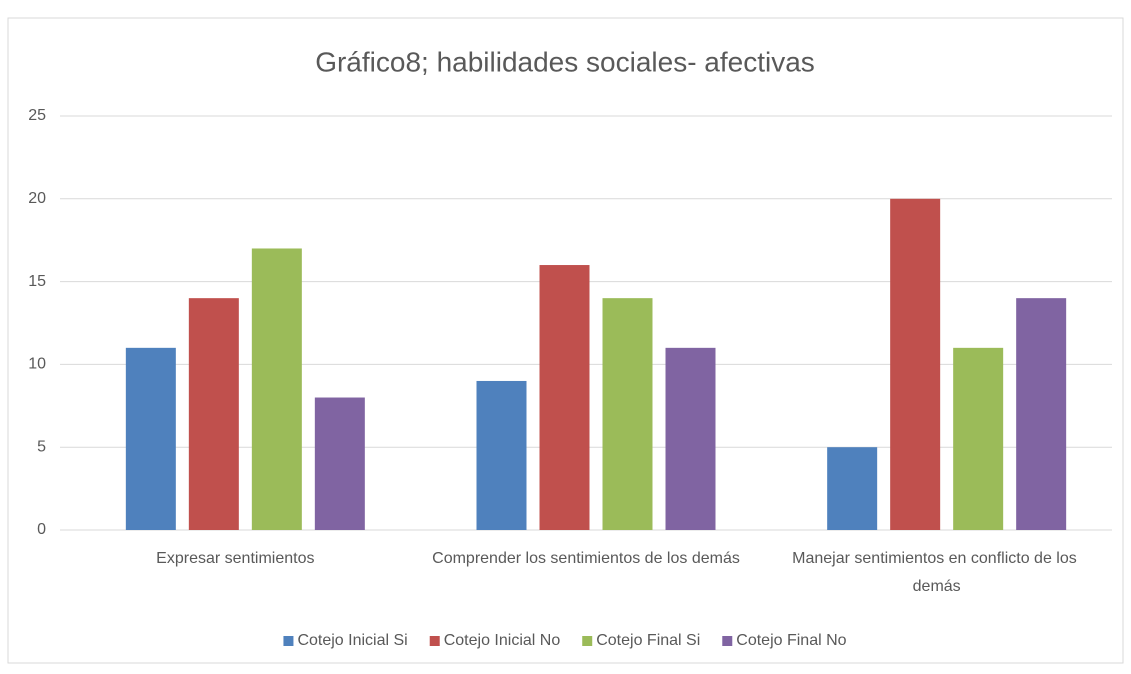 Image resolution: width=1131 pixels, height=674 pixels. What do you see at coordinates (235, 558) in the screenshot?
I see `x-tick-label: Expresar sentimientos` at bounding box center [235, 558].